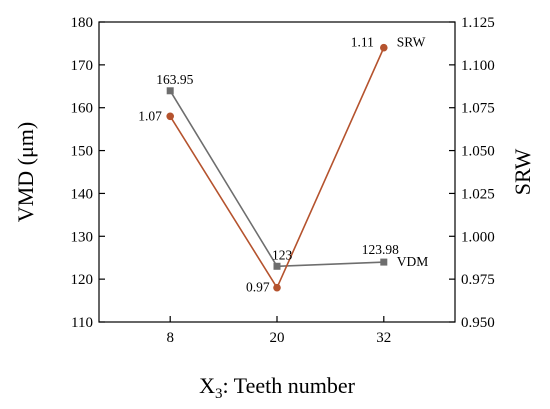 Image resolution: width=550 pixels, height=409 pixels. What do you see at coordinates (150, 115) in the screenshot?
I see `data-label-srw: 1.07` at bounding box center [150, 115].